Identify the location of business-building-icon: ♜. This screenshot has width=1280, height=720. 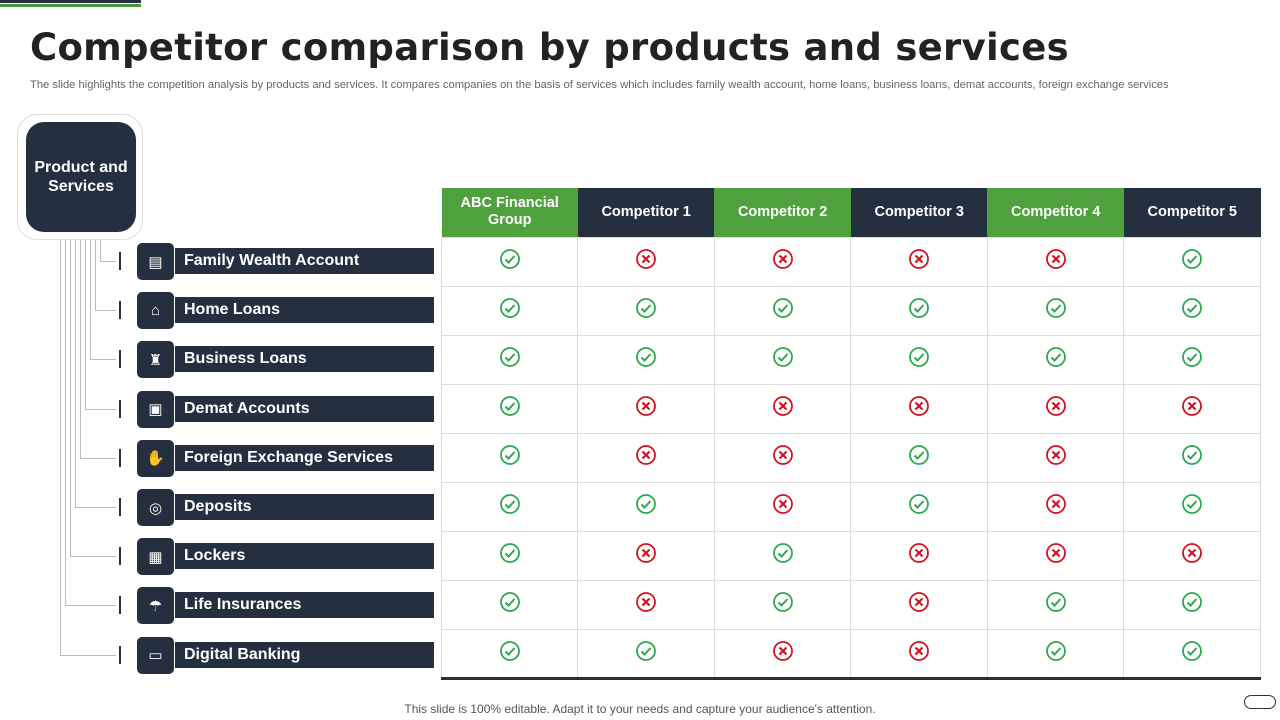
(155, 360).